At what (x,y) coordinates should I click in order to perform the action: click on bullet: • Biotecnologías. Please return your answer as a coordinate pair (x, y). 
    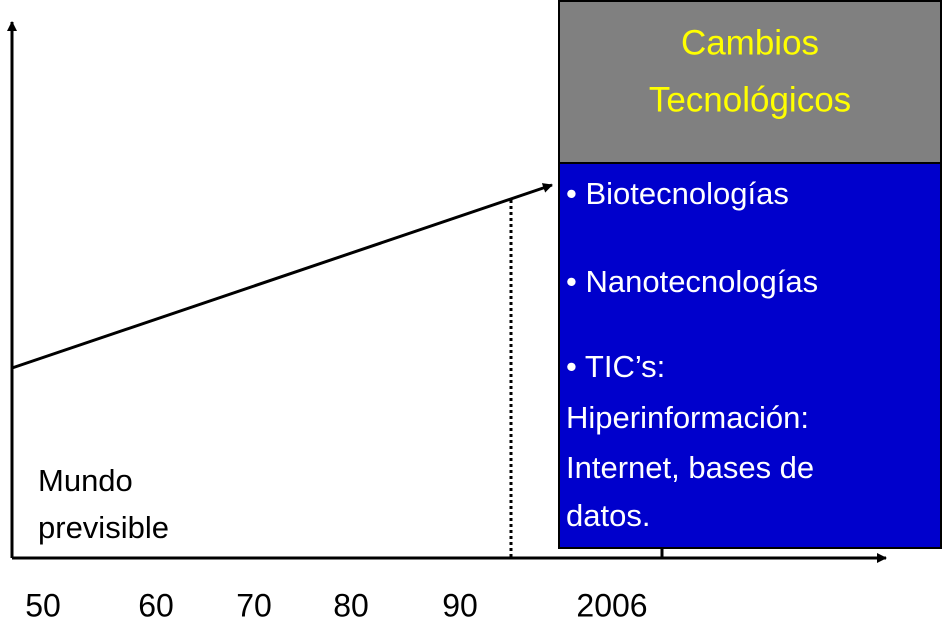
    Looking at the image, I should click on (677, 193).